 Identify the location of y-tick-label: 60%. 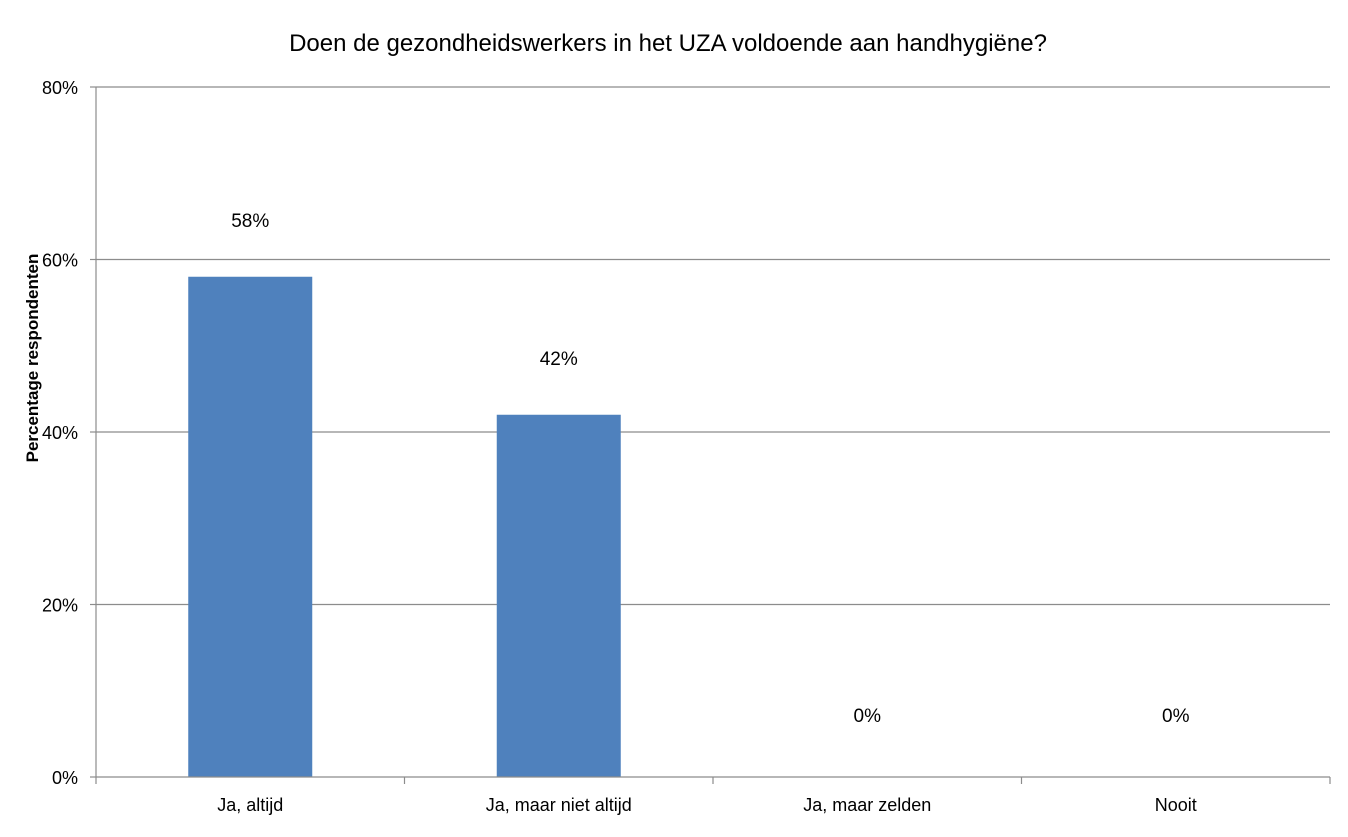
(60, 261).